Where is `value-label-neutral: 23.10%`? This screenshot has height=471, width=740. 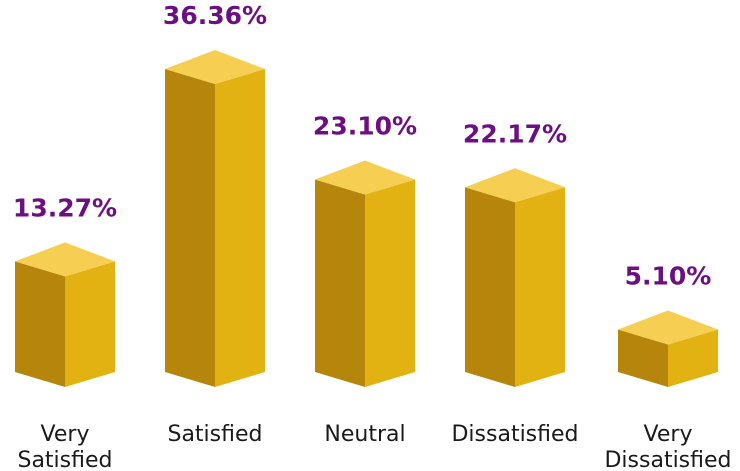 value-label-neutral: 23.10% is located at coordinates (365, 126).